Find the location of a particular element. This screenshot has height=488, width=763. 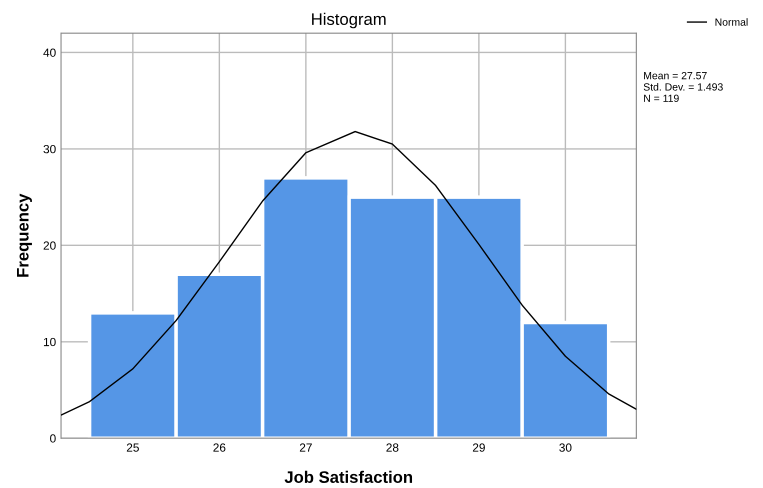

x-tick-label: 26 is located at coordinates (219, 447).